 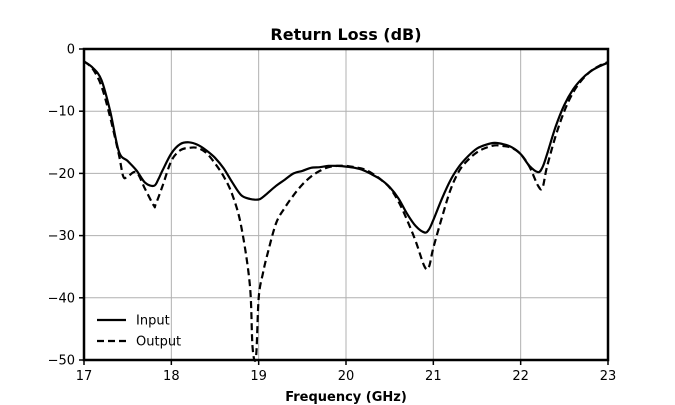 What do you see at coordinates (345, 34) in the screenshot?
I see `chart-title: Return Loss (dB)` at bounding box center [345, 34].